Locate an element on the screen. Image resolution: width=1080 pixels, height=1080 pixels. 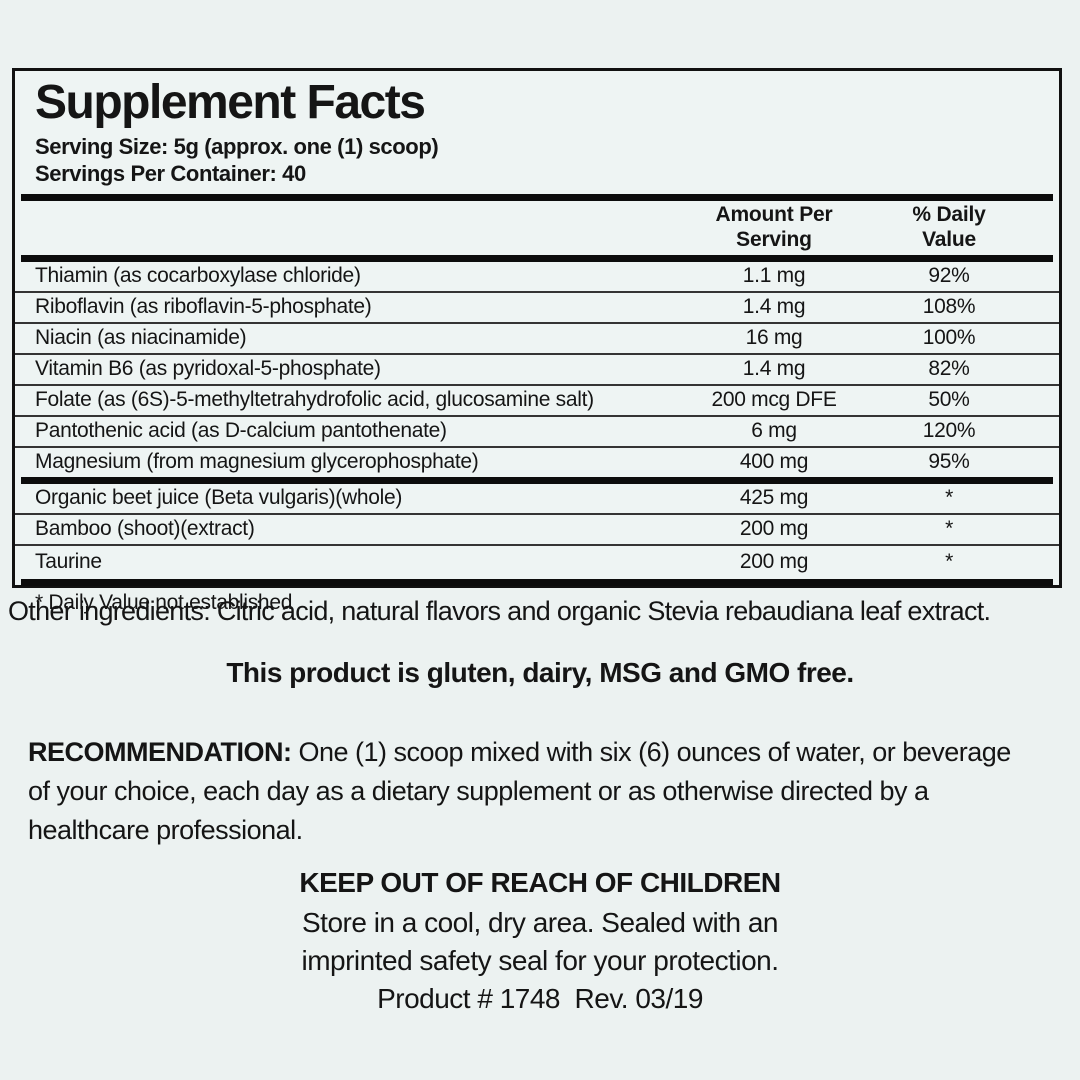
daily-value: 82% is located at coordinates (949, 369).